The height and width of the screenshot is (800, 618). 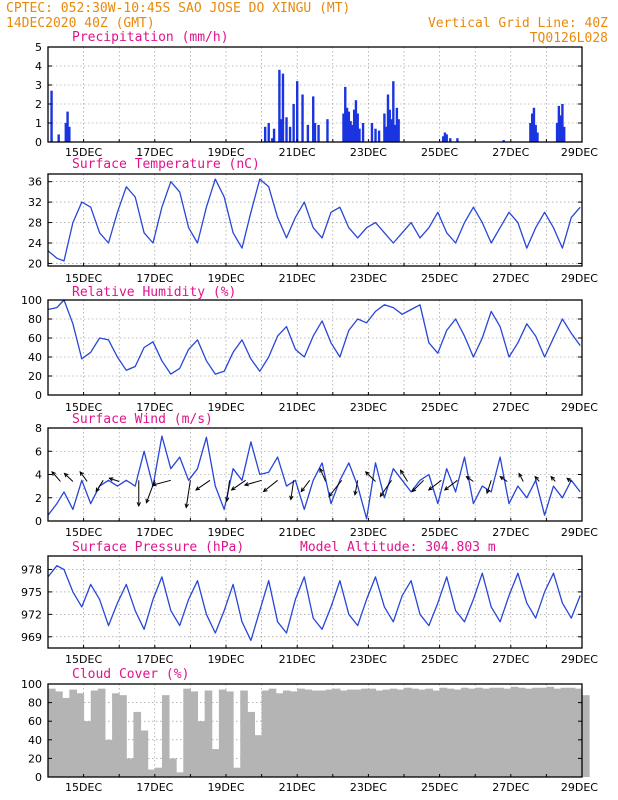 I want to click on x-tick-label: 15DEC, so click(x=83, y=659).